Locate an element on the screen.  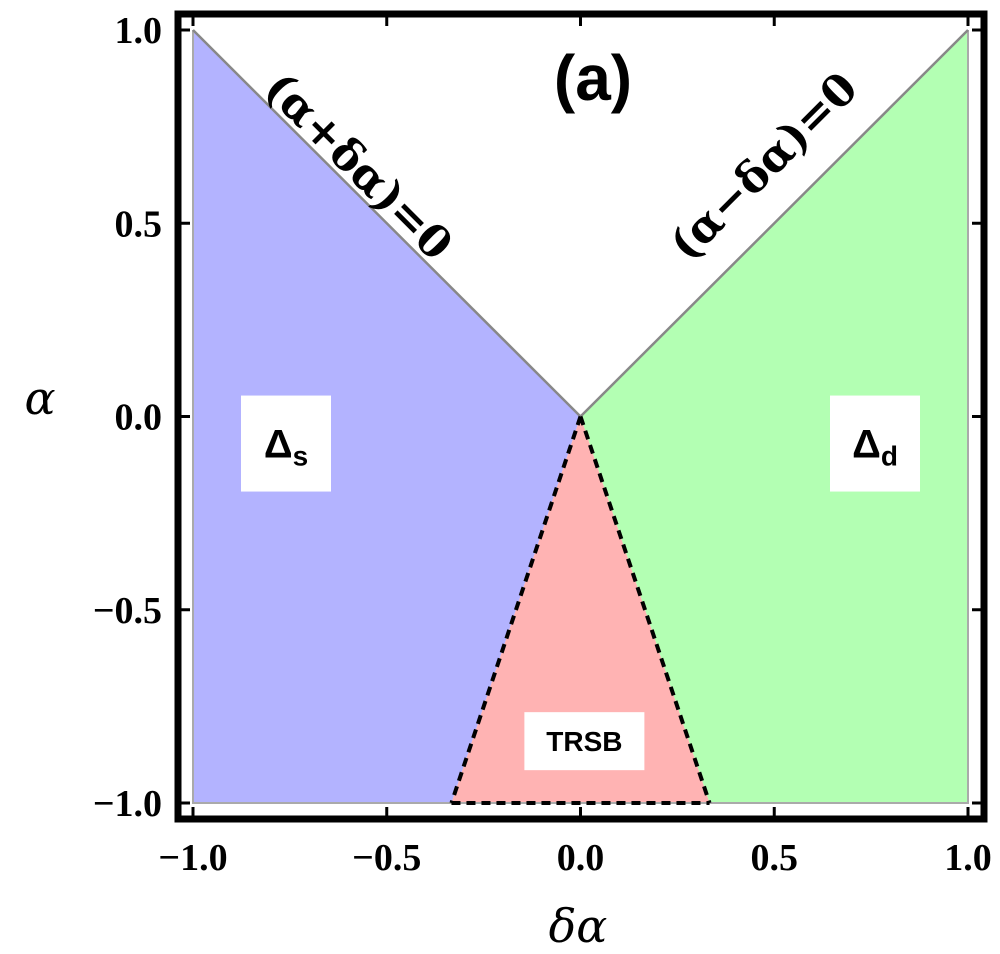
y-tick-label: 0.0 is located at coordinates (139, 418).